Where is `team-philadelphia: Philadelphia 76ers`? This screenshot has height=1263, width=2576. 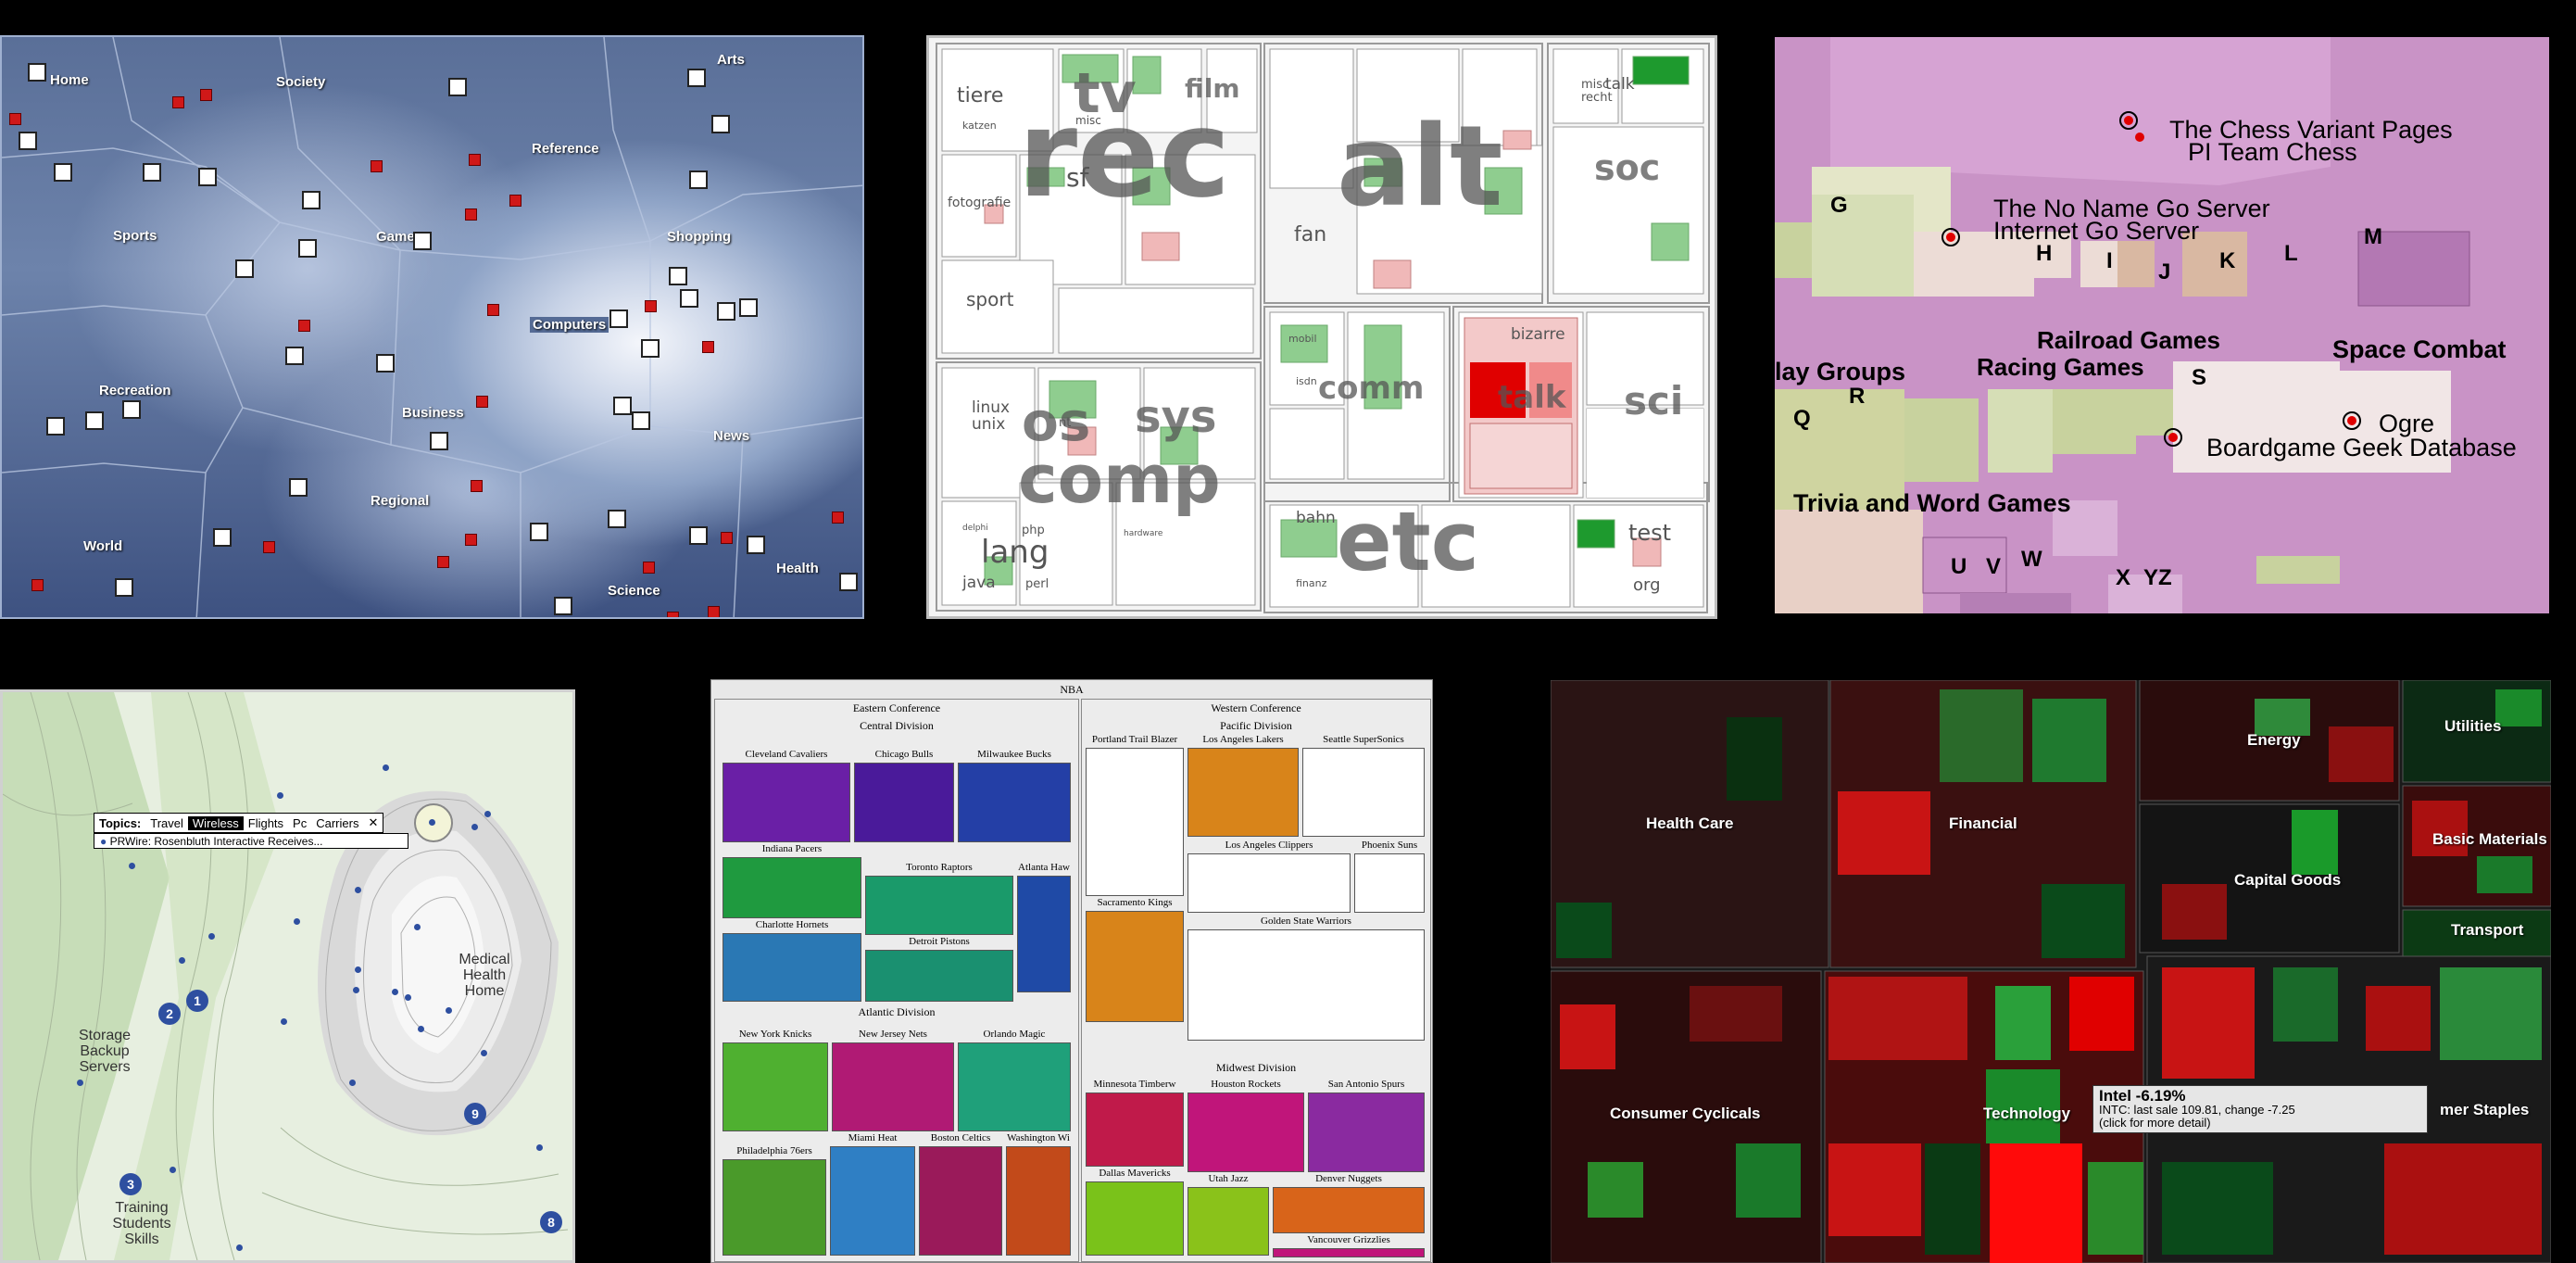 team-philadelphia: Philadelphia 76ers is located at coordinates (774, 1200).